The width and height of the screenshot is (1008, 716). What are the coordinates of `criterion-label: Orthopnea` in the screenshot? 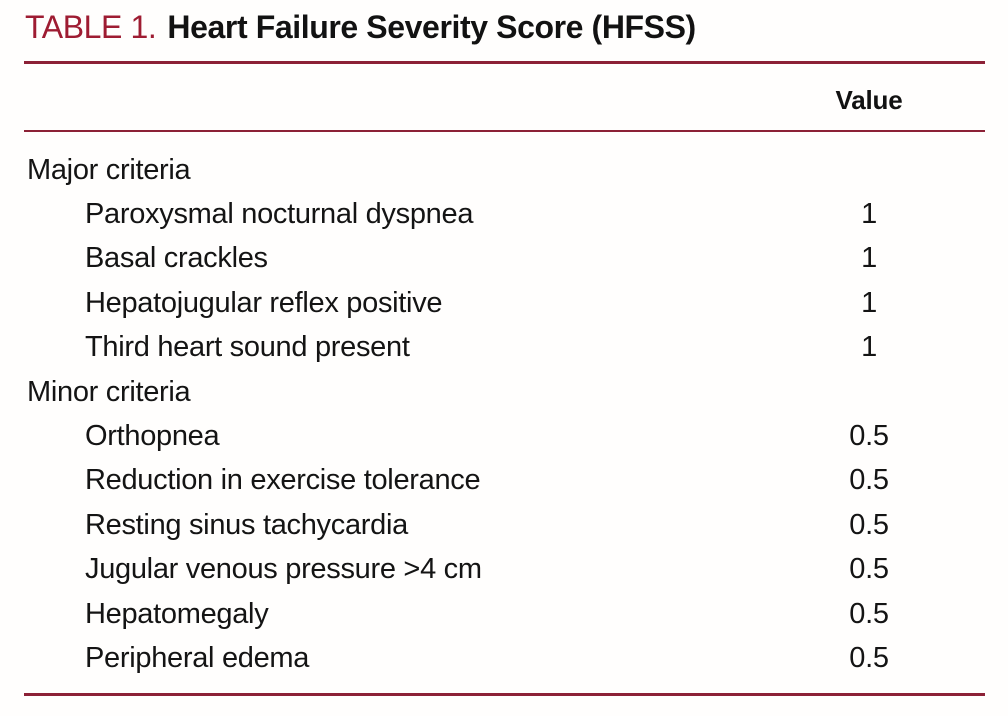 It's located at (152, 436).